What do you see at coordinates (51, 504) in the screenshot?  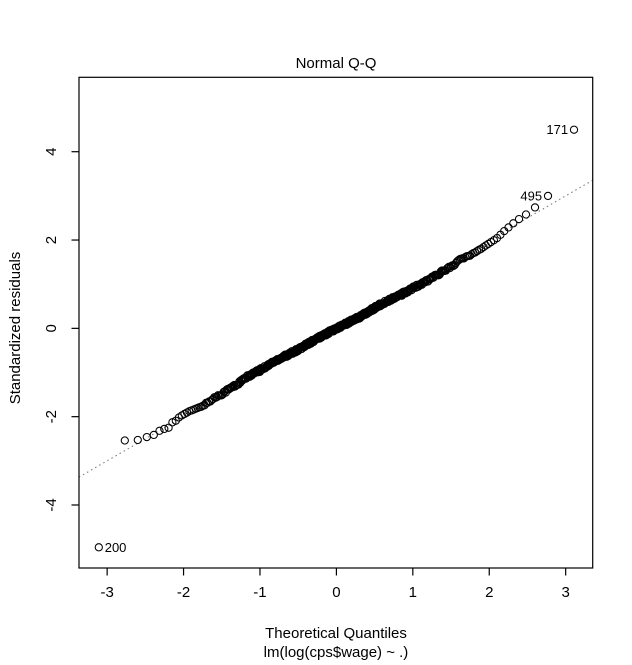 I see `y-tick-label: -4` at bounding box center [51, 504].